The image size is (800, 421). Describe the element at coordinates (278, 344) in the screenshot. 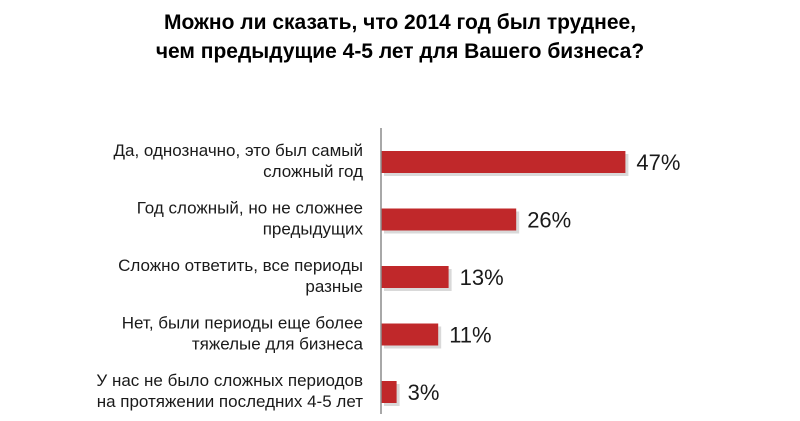

I see `category-label-line: тяжелые для бизнеса` at that location.